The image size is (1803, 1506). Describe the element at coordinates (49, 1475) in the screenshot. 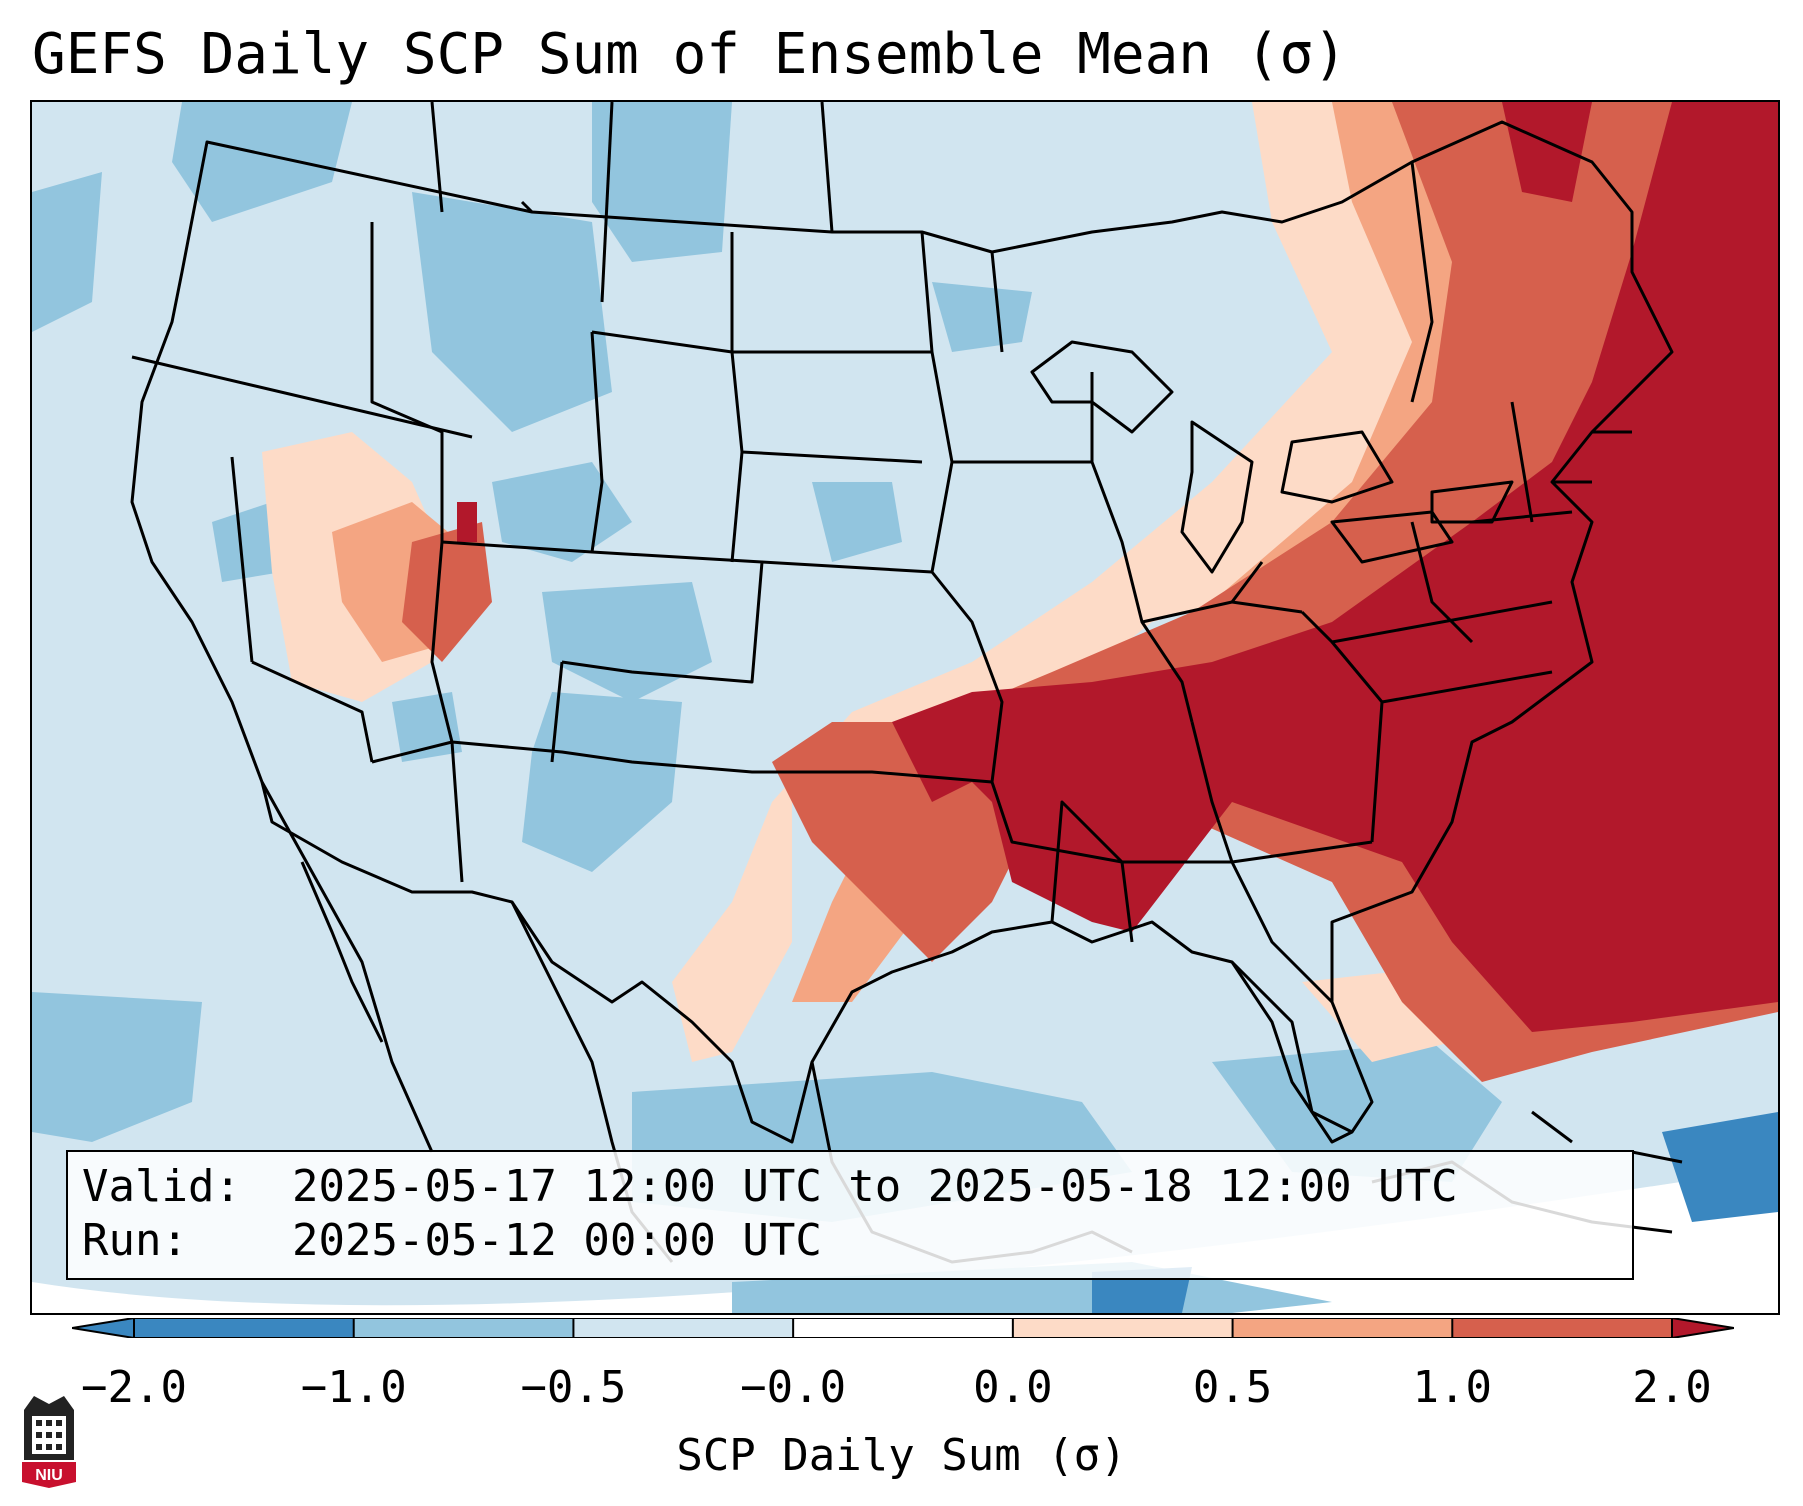

I see `logo-text: NIU` at that location.